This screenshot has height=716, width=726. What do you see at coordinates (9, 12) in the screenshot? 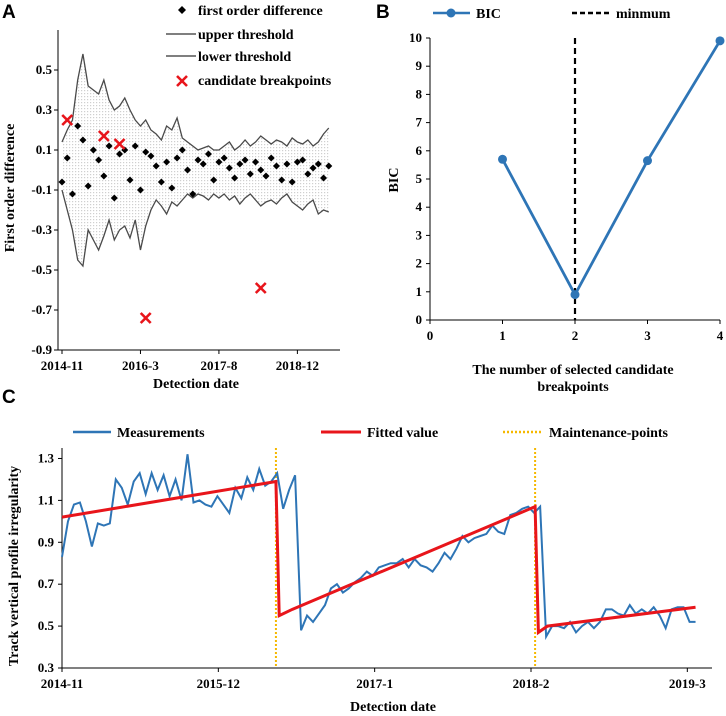
I see `panel-label-a: A` at bounding box center [9, 12].